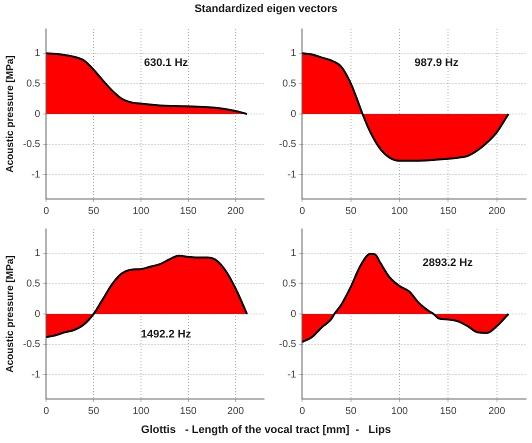  What do you see at coordinates (448, 263) in the screenshot?
I see `annotation: 2893.2 Hz` at bounding box center [448, 263].